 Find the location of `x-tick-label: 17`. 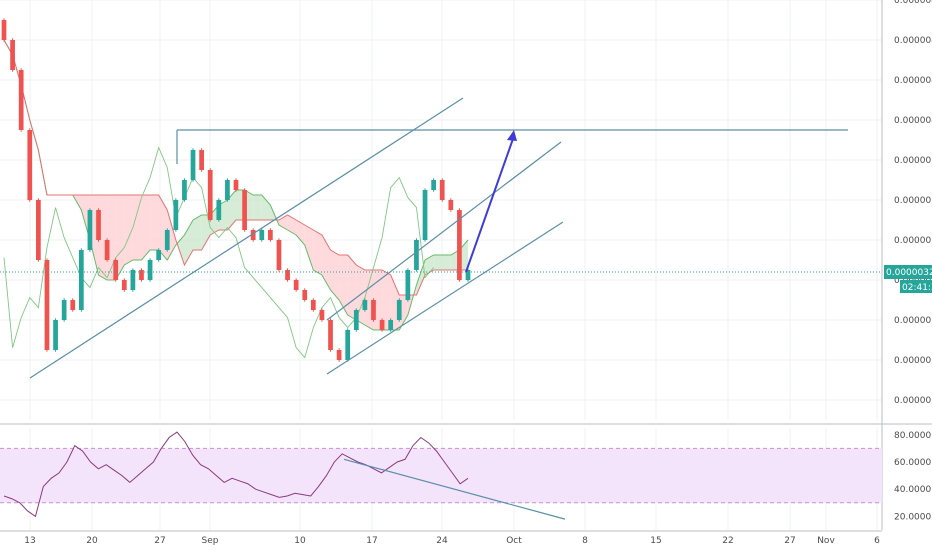

x-tick-label: 17 is located at coordinates (371, 541).